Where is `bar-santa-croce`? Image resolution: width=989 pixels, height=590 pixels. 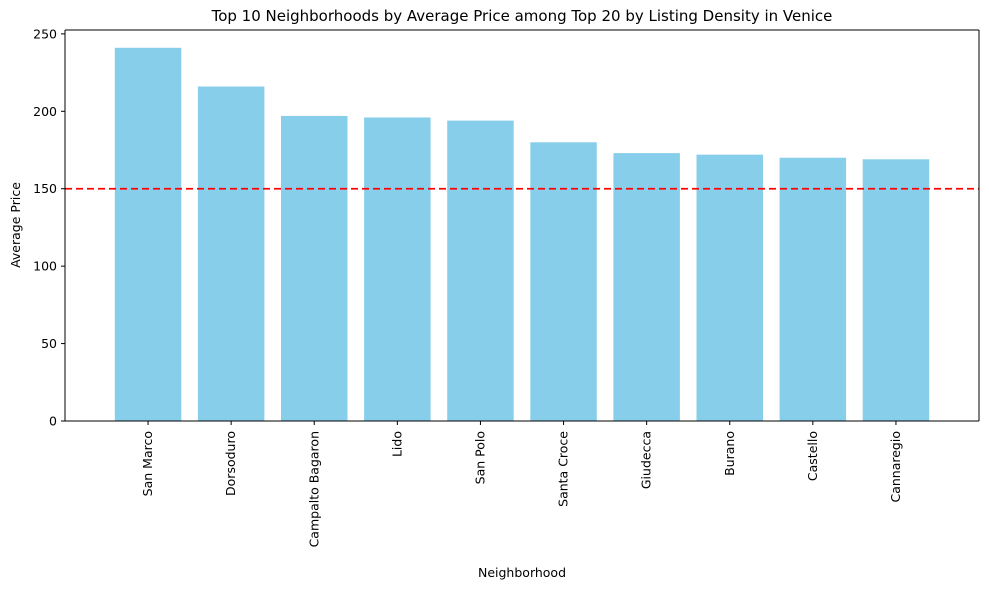 bar-santa-croce is located at coordinates (563, 281).